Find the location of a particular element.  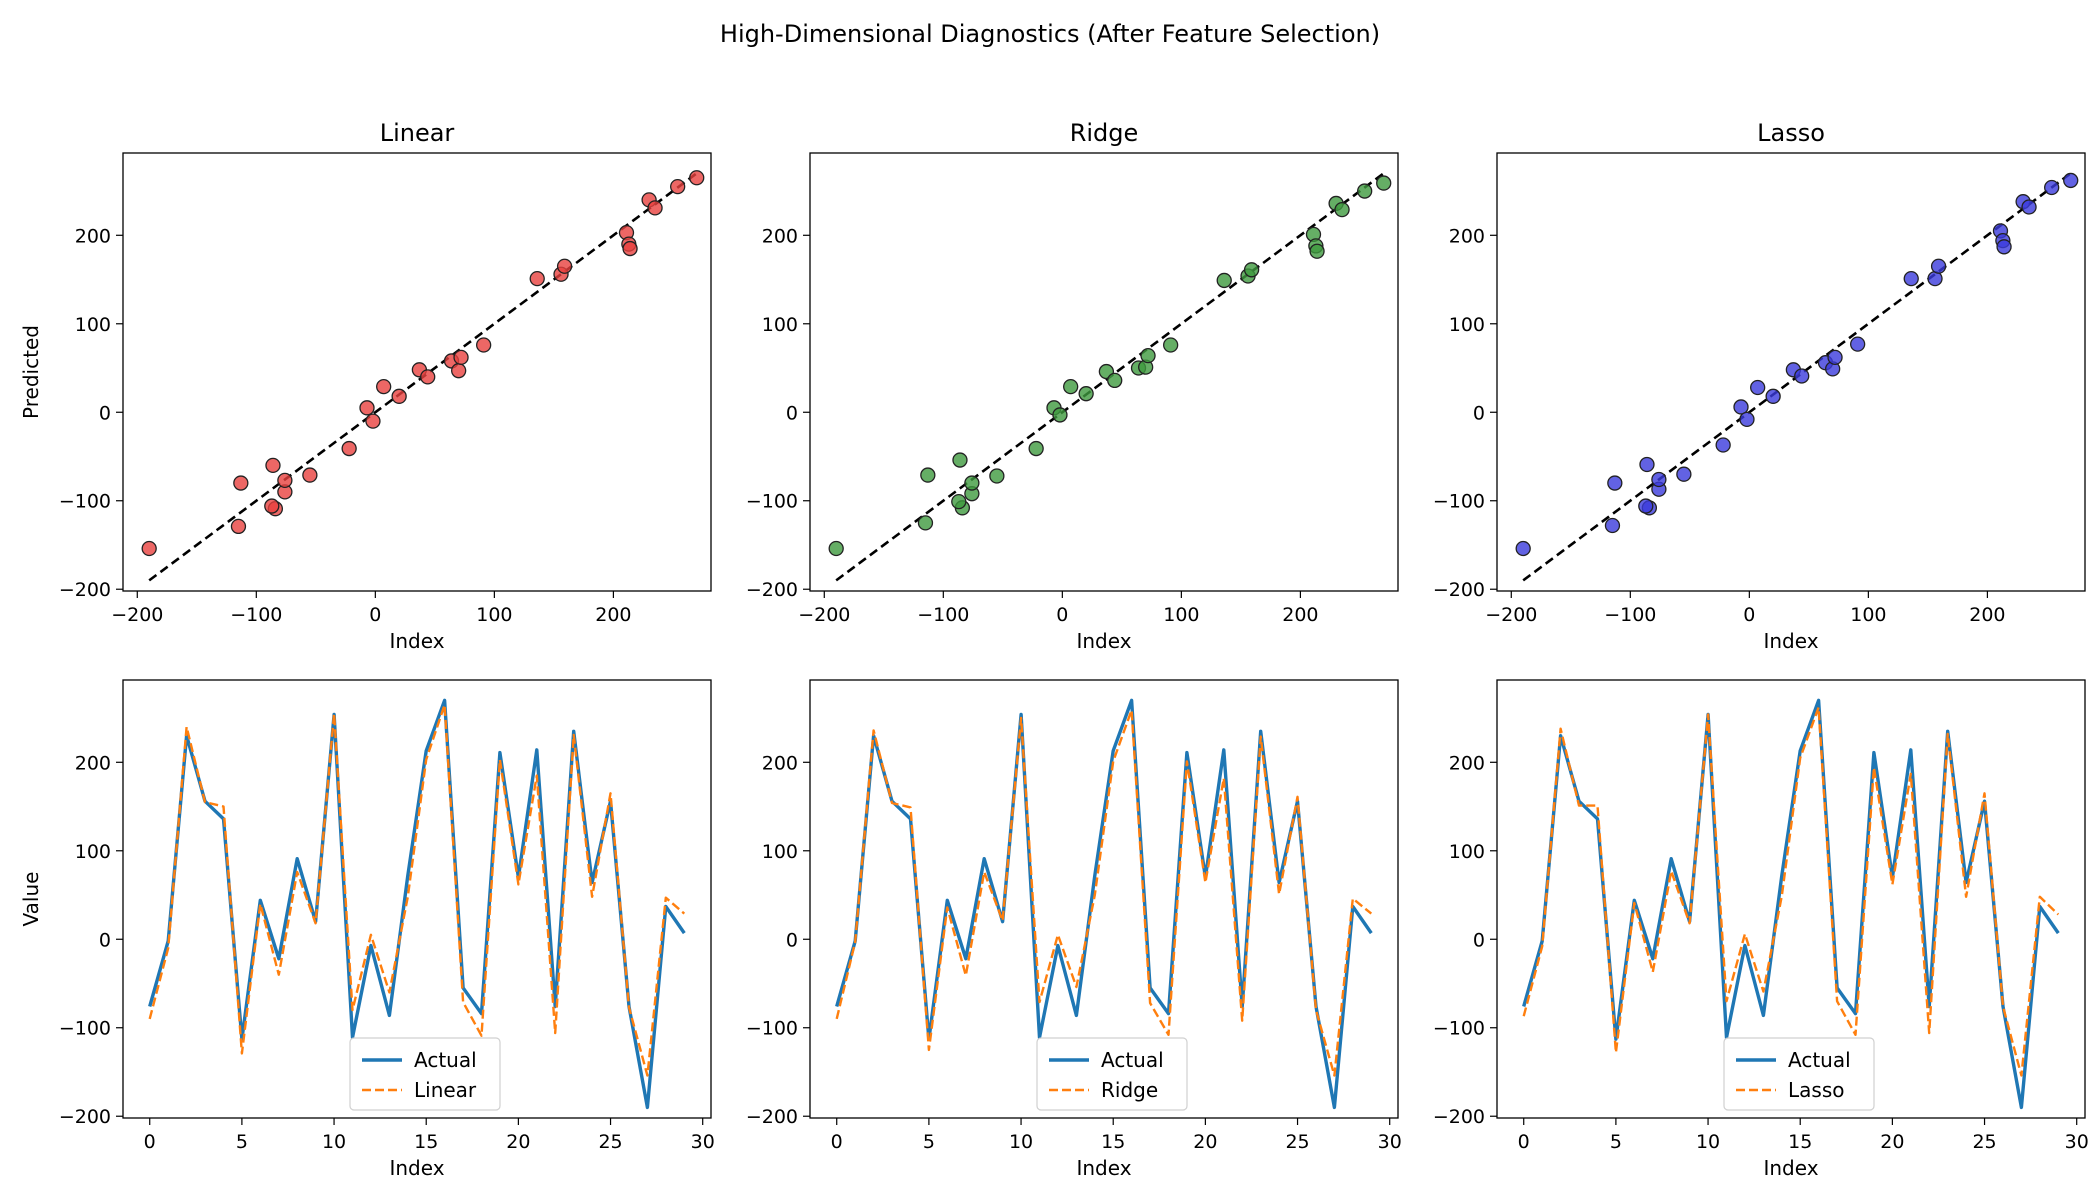

x-tick-label: 15 is located at coordinates (426, 1142).